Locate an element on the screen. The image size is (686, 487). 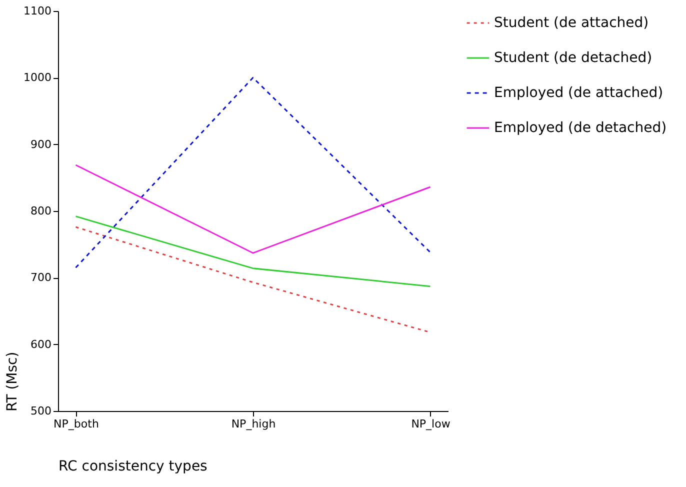
y-tick-label: 600 is located at coordinates (41, 344).